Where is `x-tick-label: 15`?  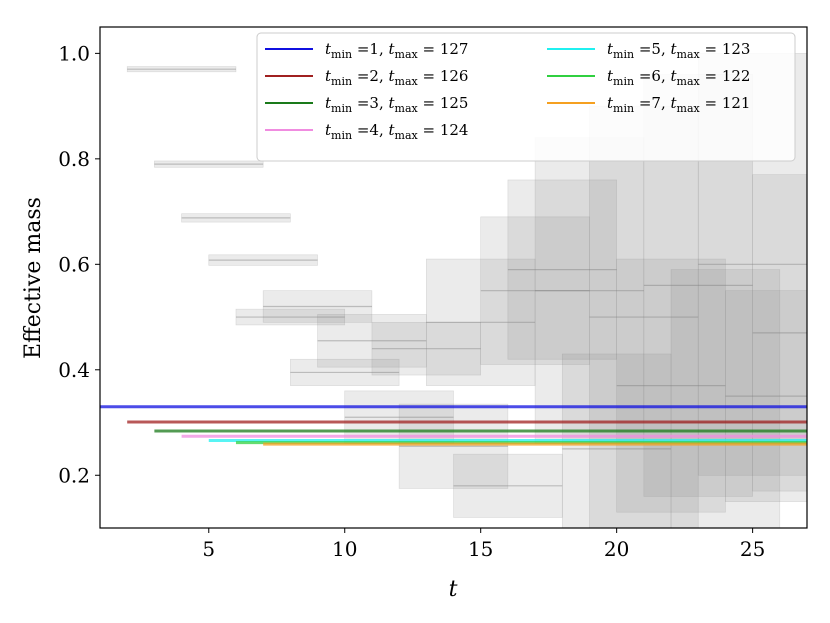 x-tick-label: 15 is located at coordinates (480, 549).